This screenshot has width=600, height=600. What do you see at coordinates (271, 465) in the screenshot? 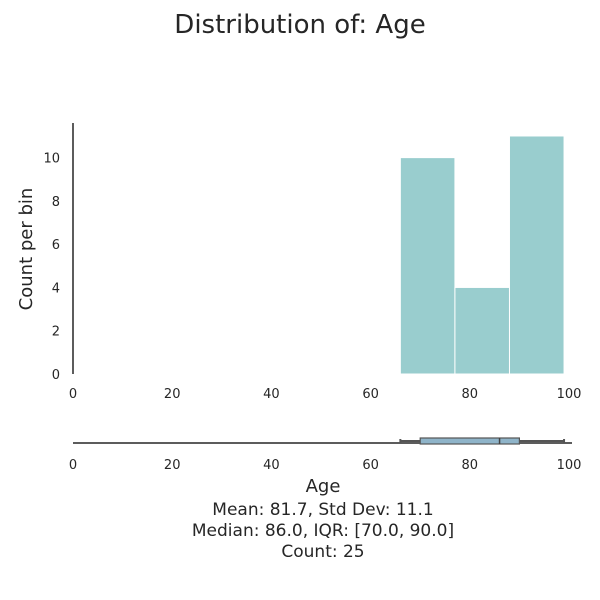
I see `x-tick-label-bottom-2: 40` at bounding box center [271, 465].